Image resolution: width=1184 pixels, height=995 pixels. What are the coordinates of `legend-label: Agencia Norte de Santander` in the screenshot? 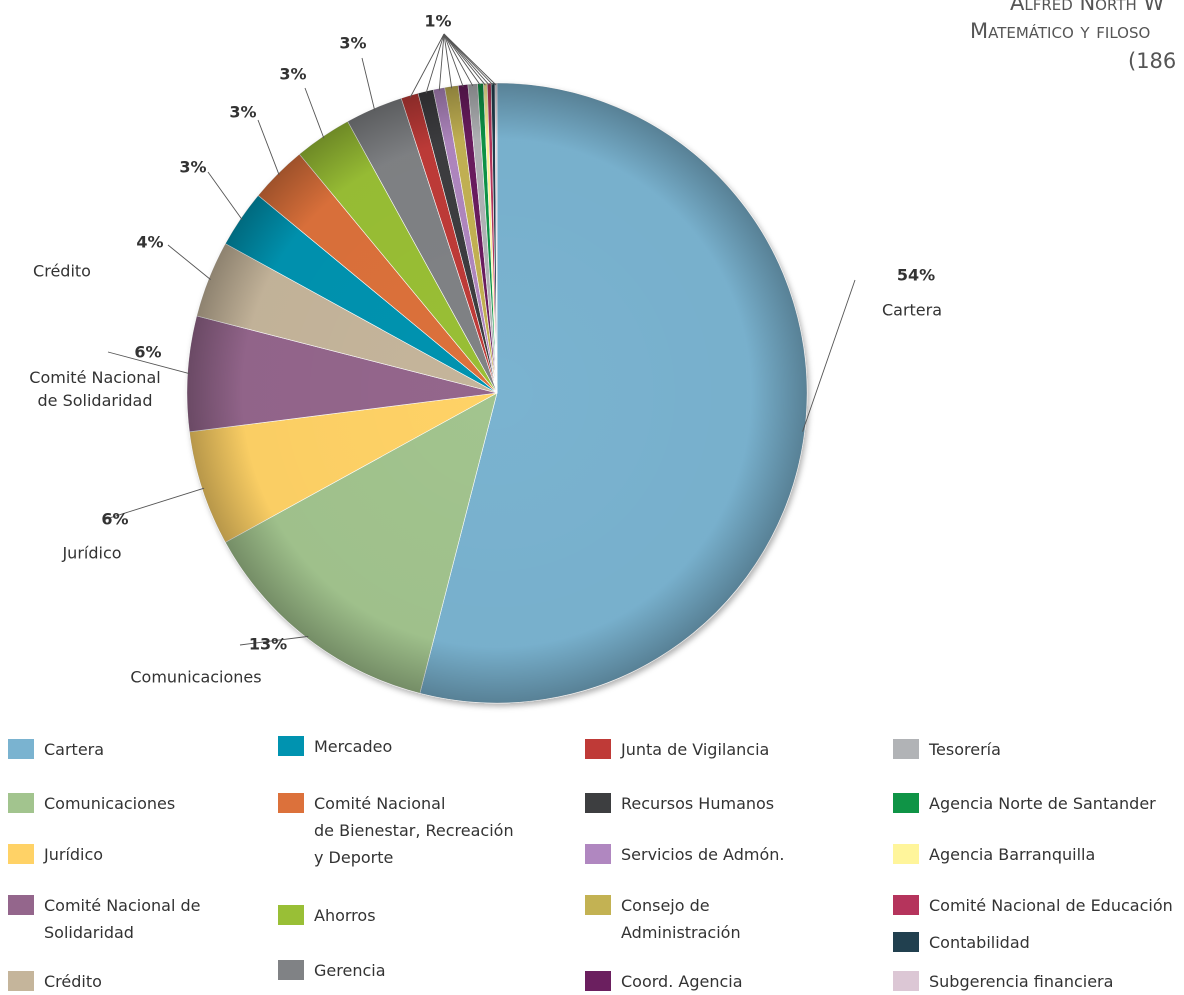 It's located at (1042, 803).